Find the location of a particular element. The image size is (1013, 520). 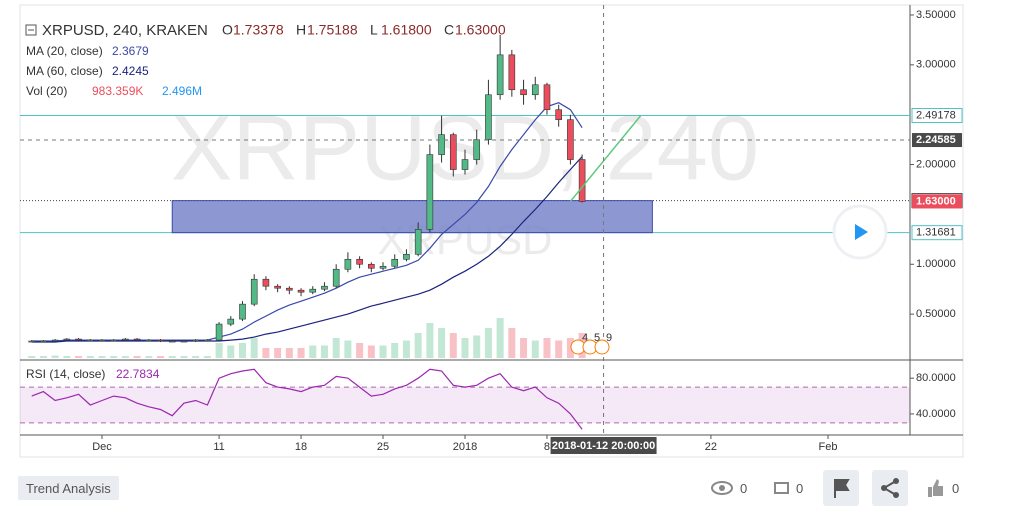

rsi-line is located at coordinates (307, 399).